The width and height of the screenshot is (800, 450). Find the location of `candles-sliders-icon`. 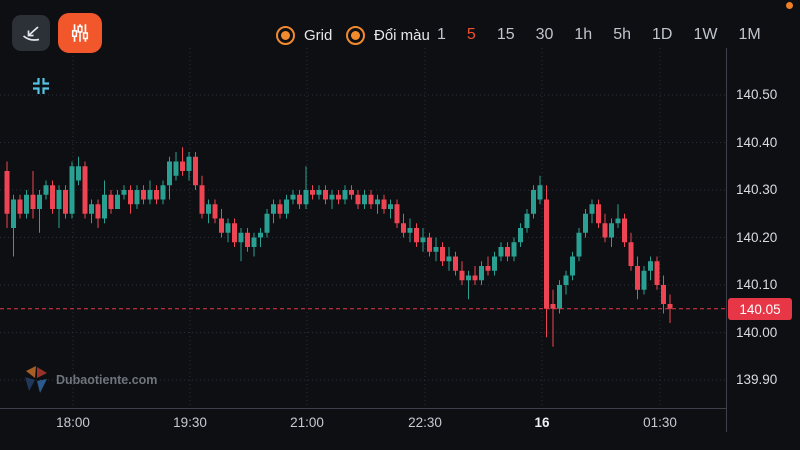

candles-sliders-icon is located at coordinates (80, 33).